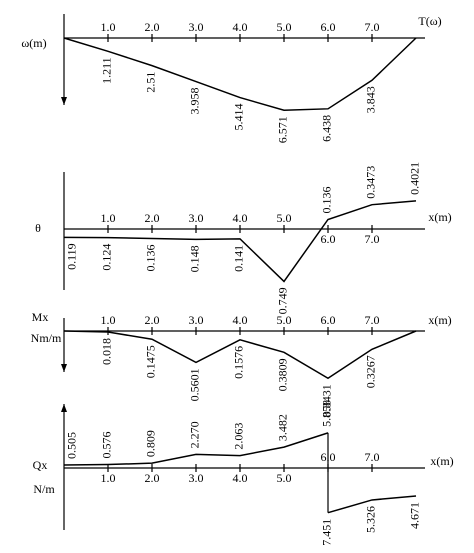  Describe the element at coordinates (327, 532) in the screenshot. I see `data-label: 7.451` at that location.